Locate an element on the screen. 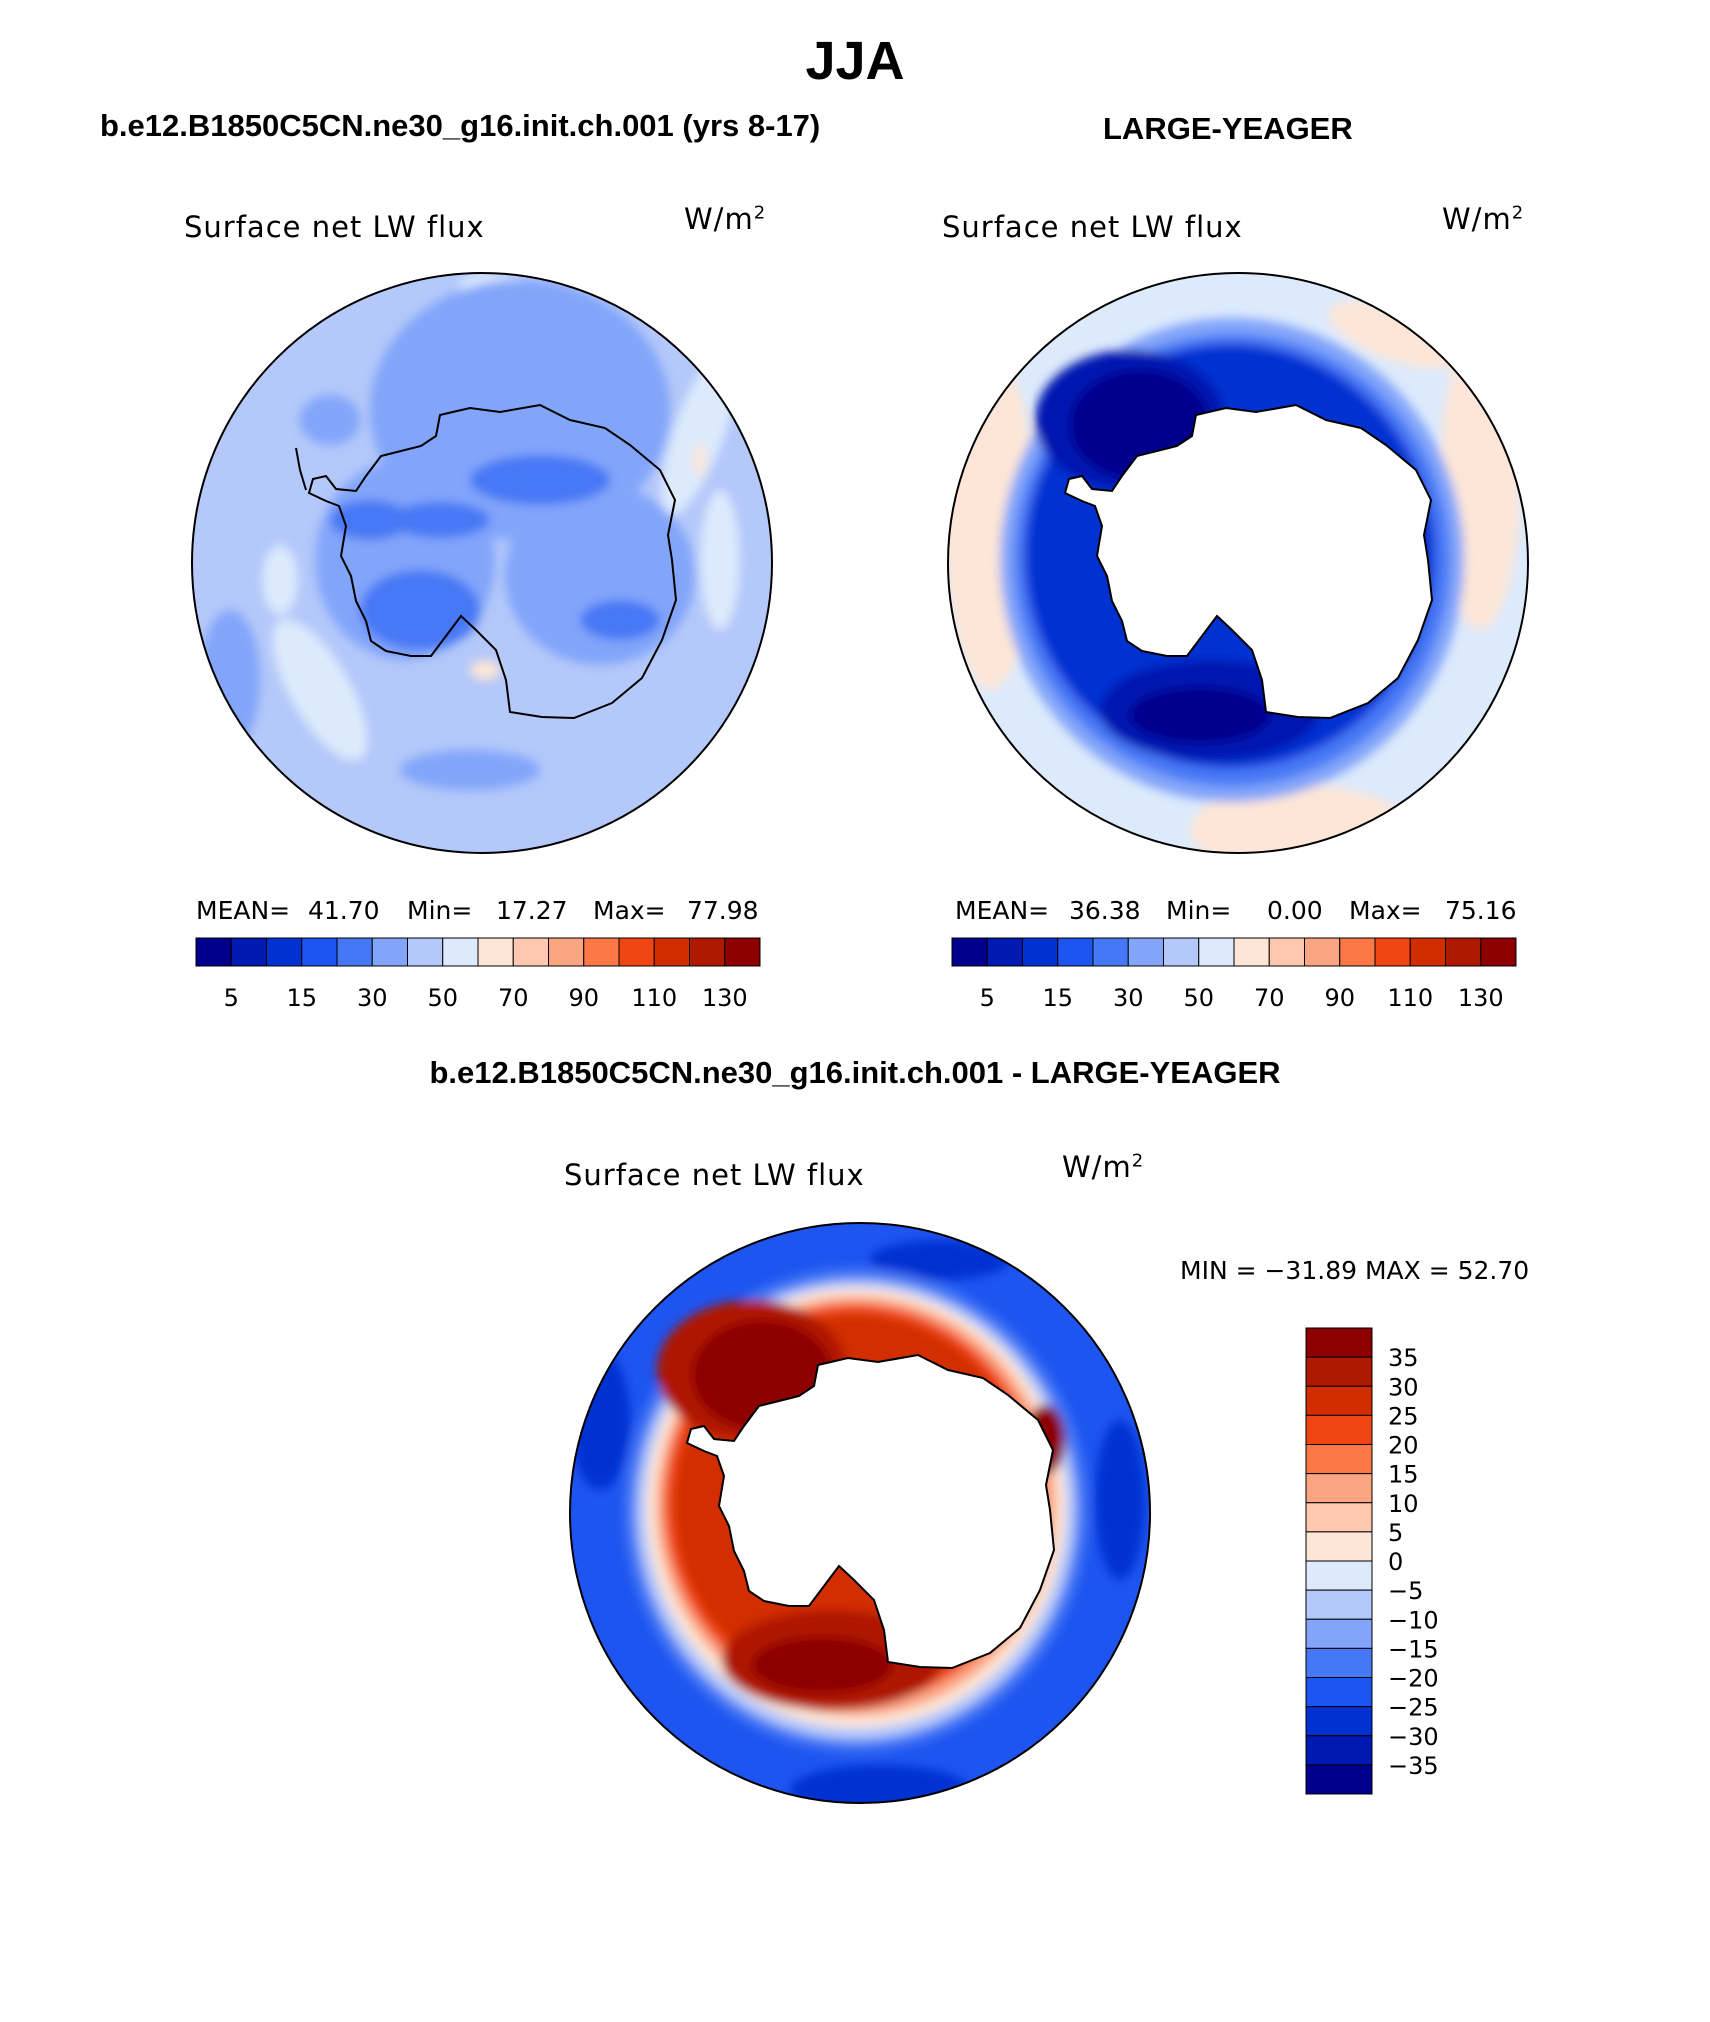  left-units-label: W/m2 is located at coordinates (725, 219).